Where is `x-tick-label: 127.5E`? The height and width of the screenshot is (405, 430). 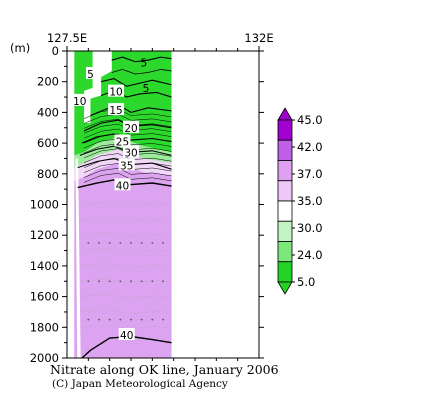
x-tick-label: 127.5E is located at coordinates (67, 38).